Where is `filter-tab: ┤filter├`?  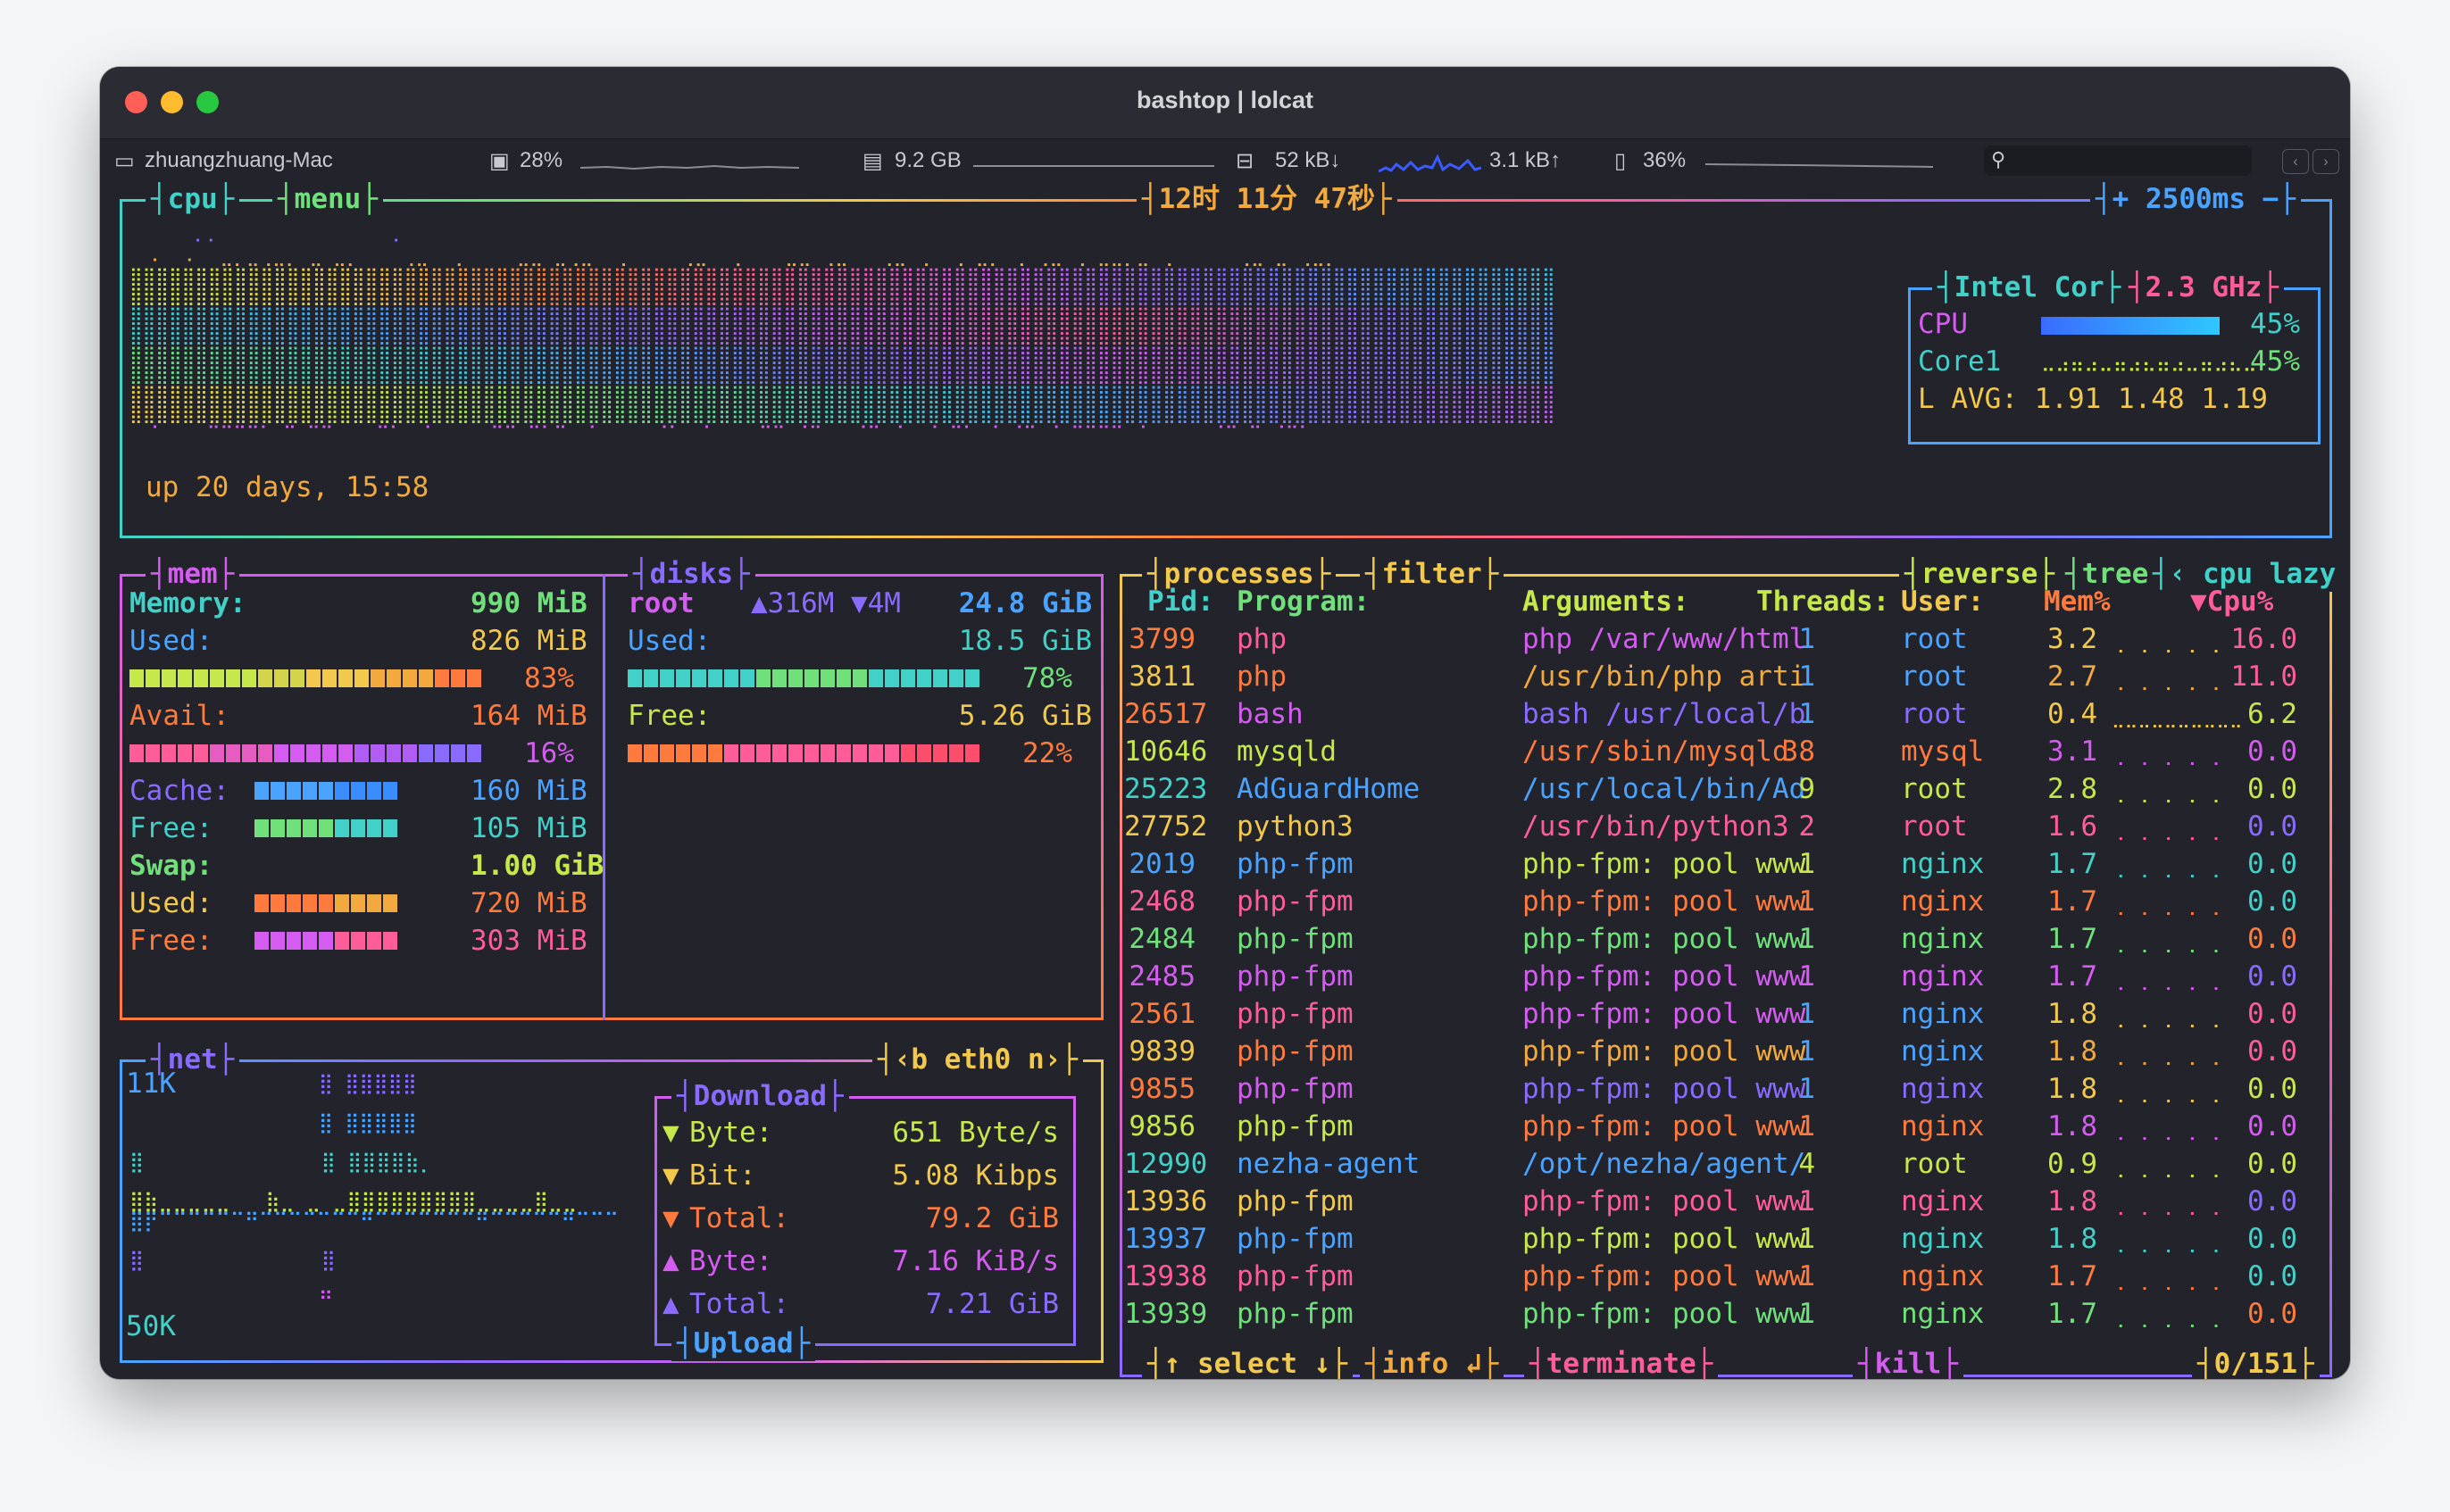
filter-tab: ┤filter├ is located at coordinates (1432, 574).